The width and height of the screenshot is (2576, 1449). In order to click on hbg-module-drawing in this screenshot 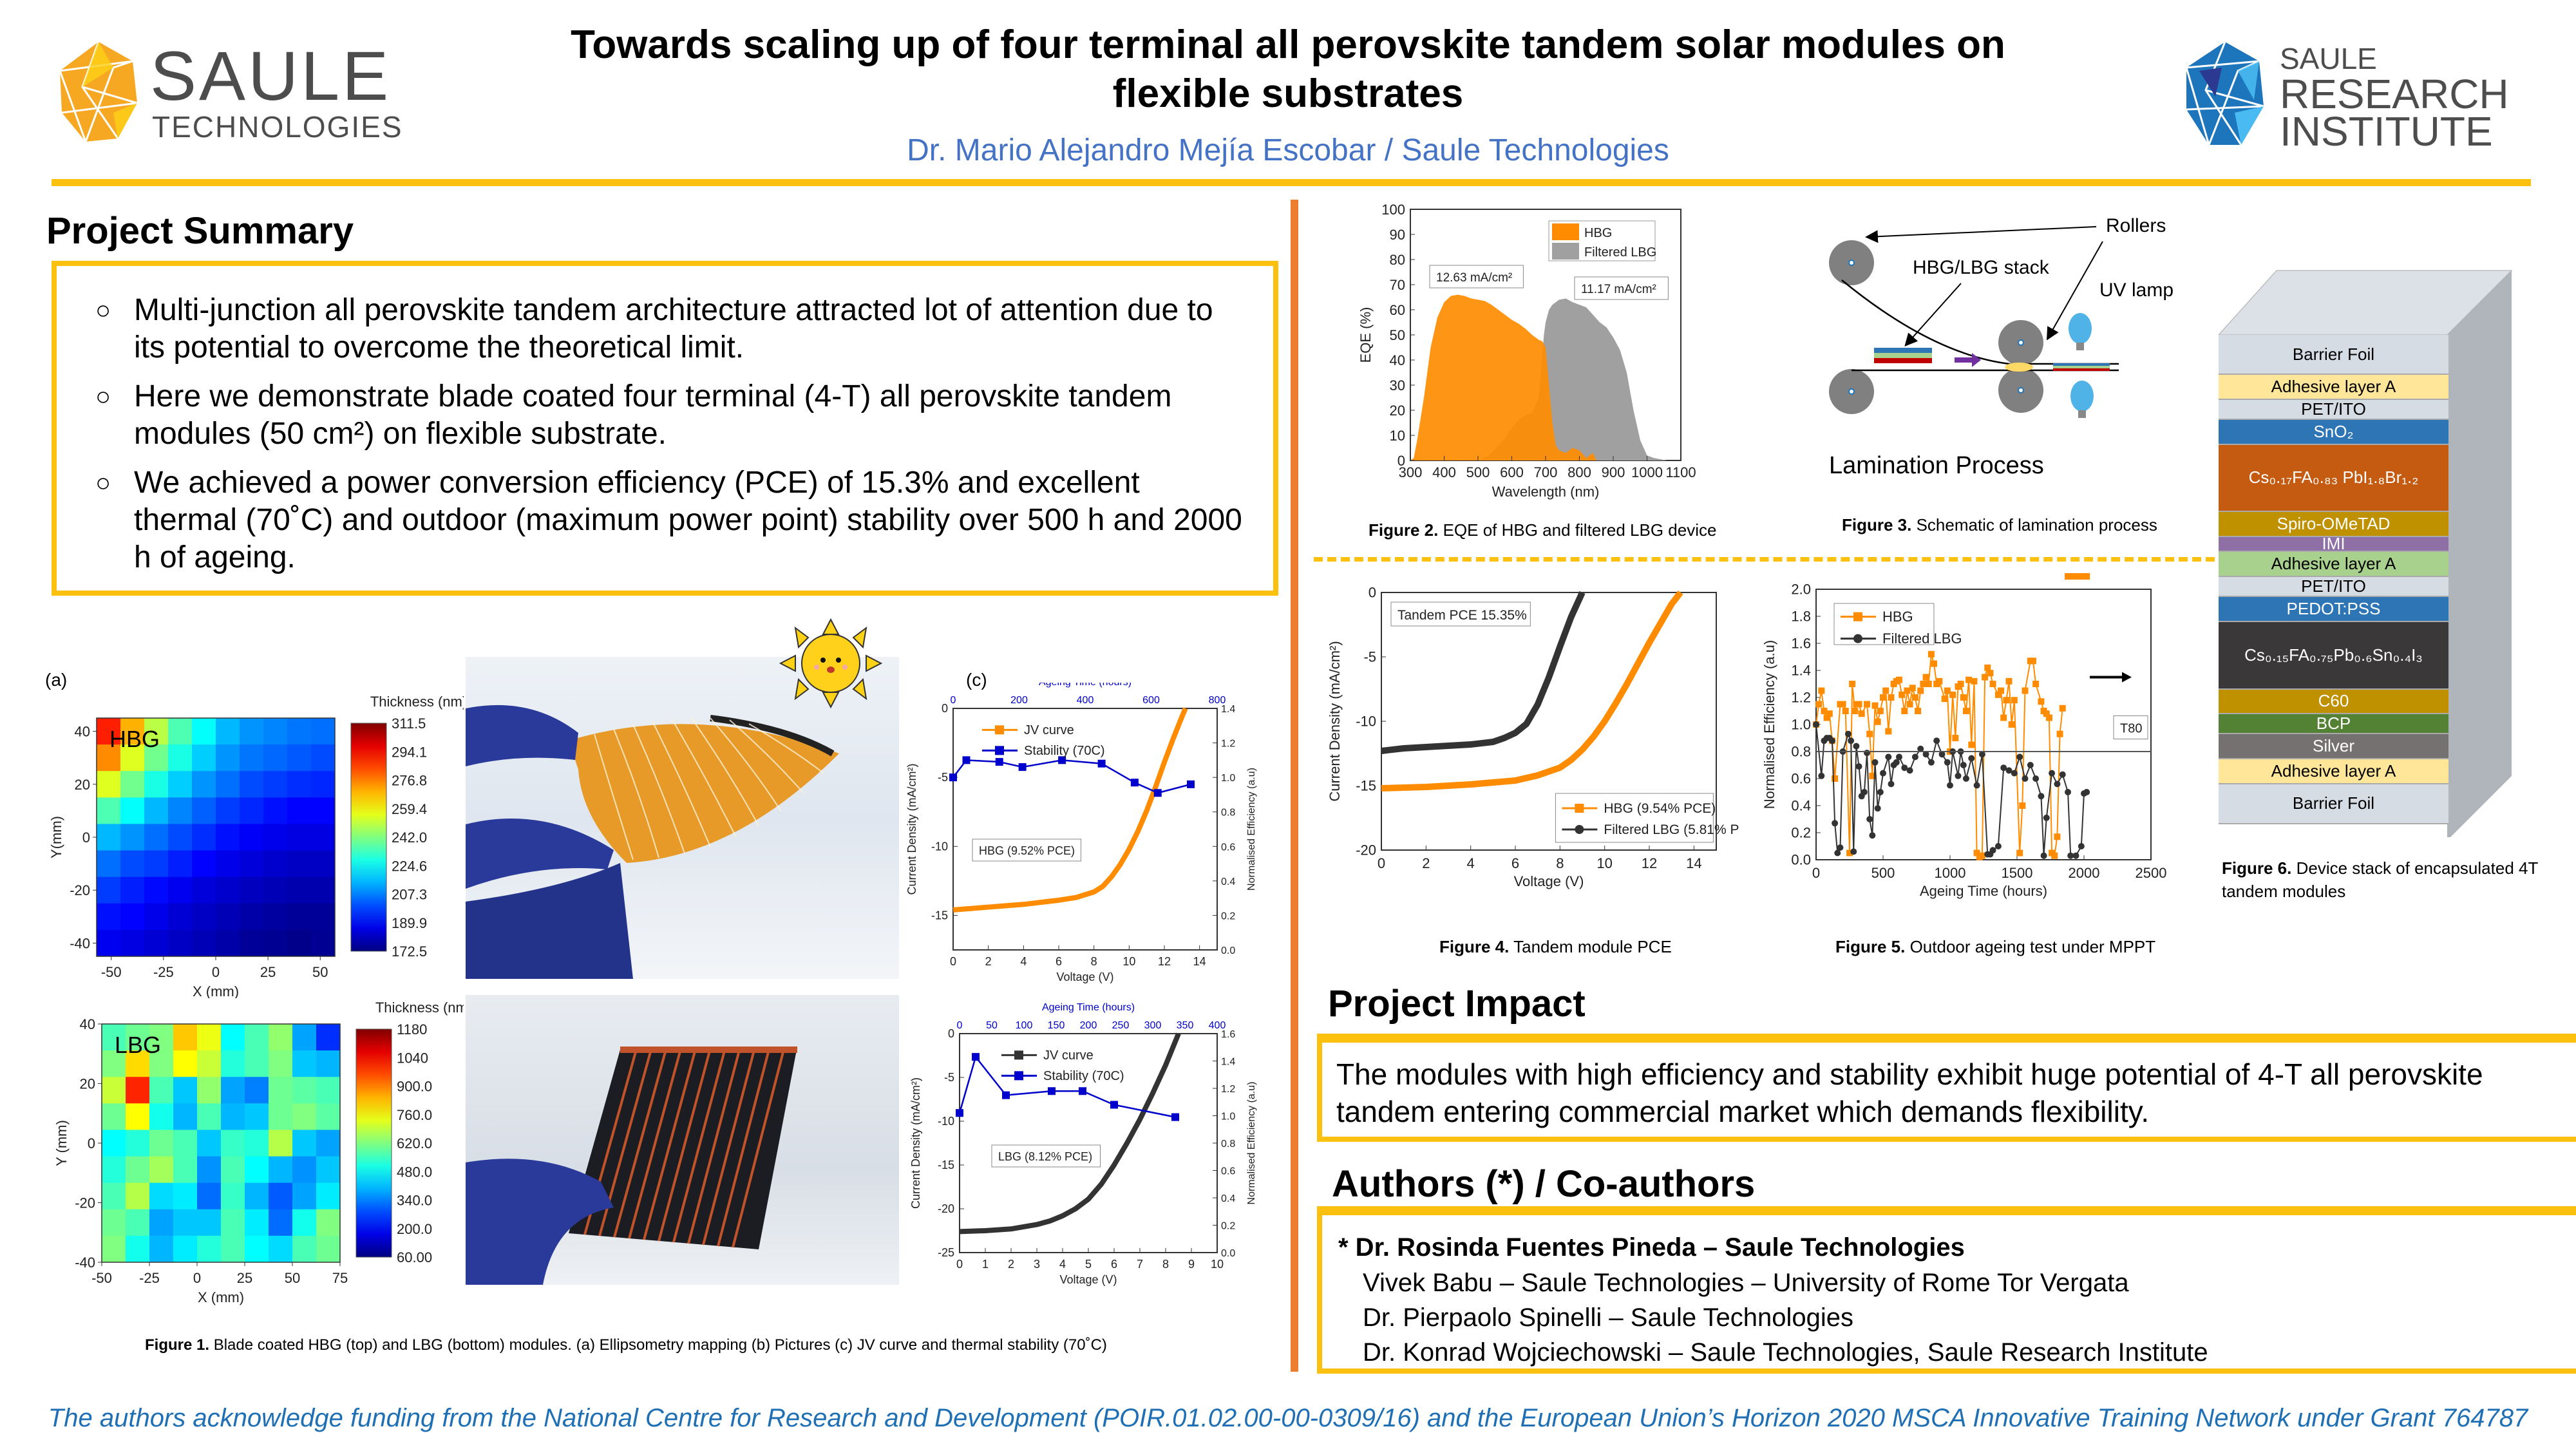, I will do `click(652, 842)`.